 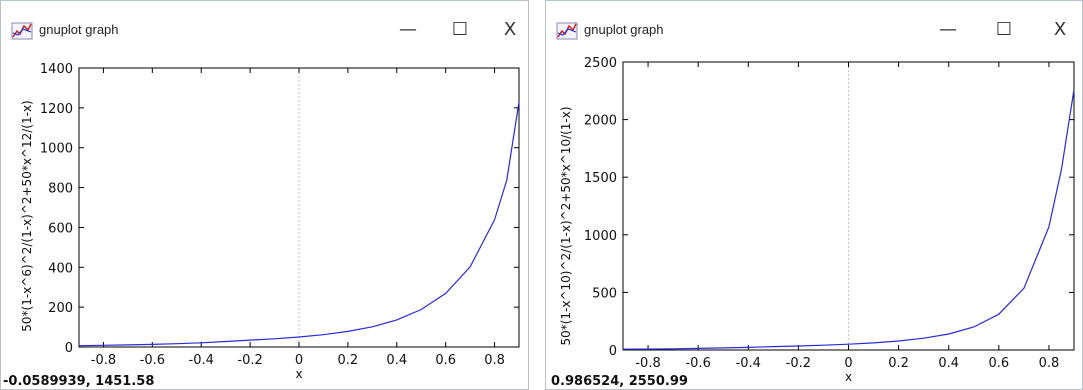 What do you see at coordinates (566, 225) in the screenshot?
I see `y-axis-label: 50*(1-x^10)^2/(1-x)^2+50*x^10/(1-x)` at bounding box center [566, 225].